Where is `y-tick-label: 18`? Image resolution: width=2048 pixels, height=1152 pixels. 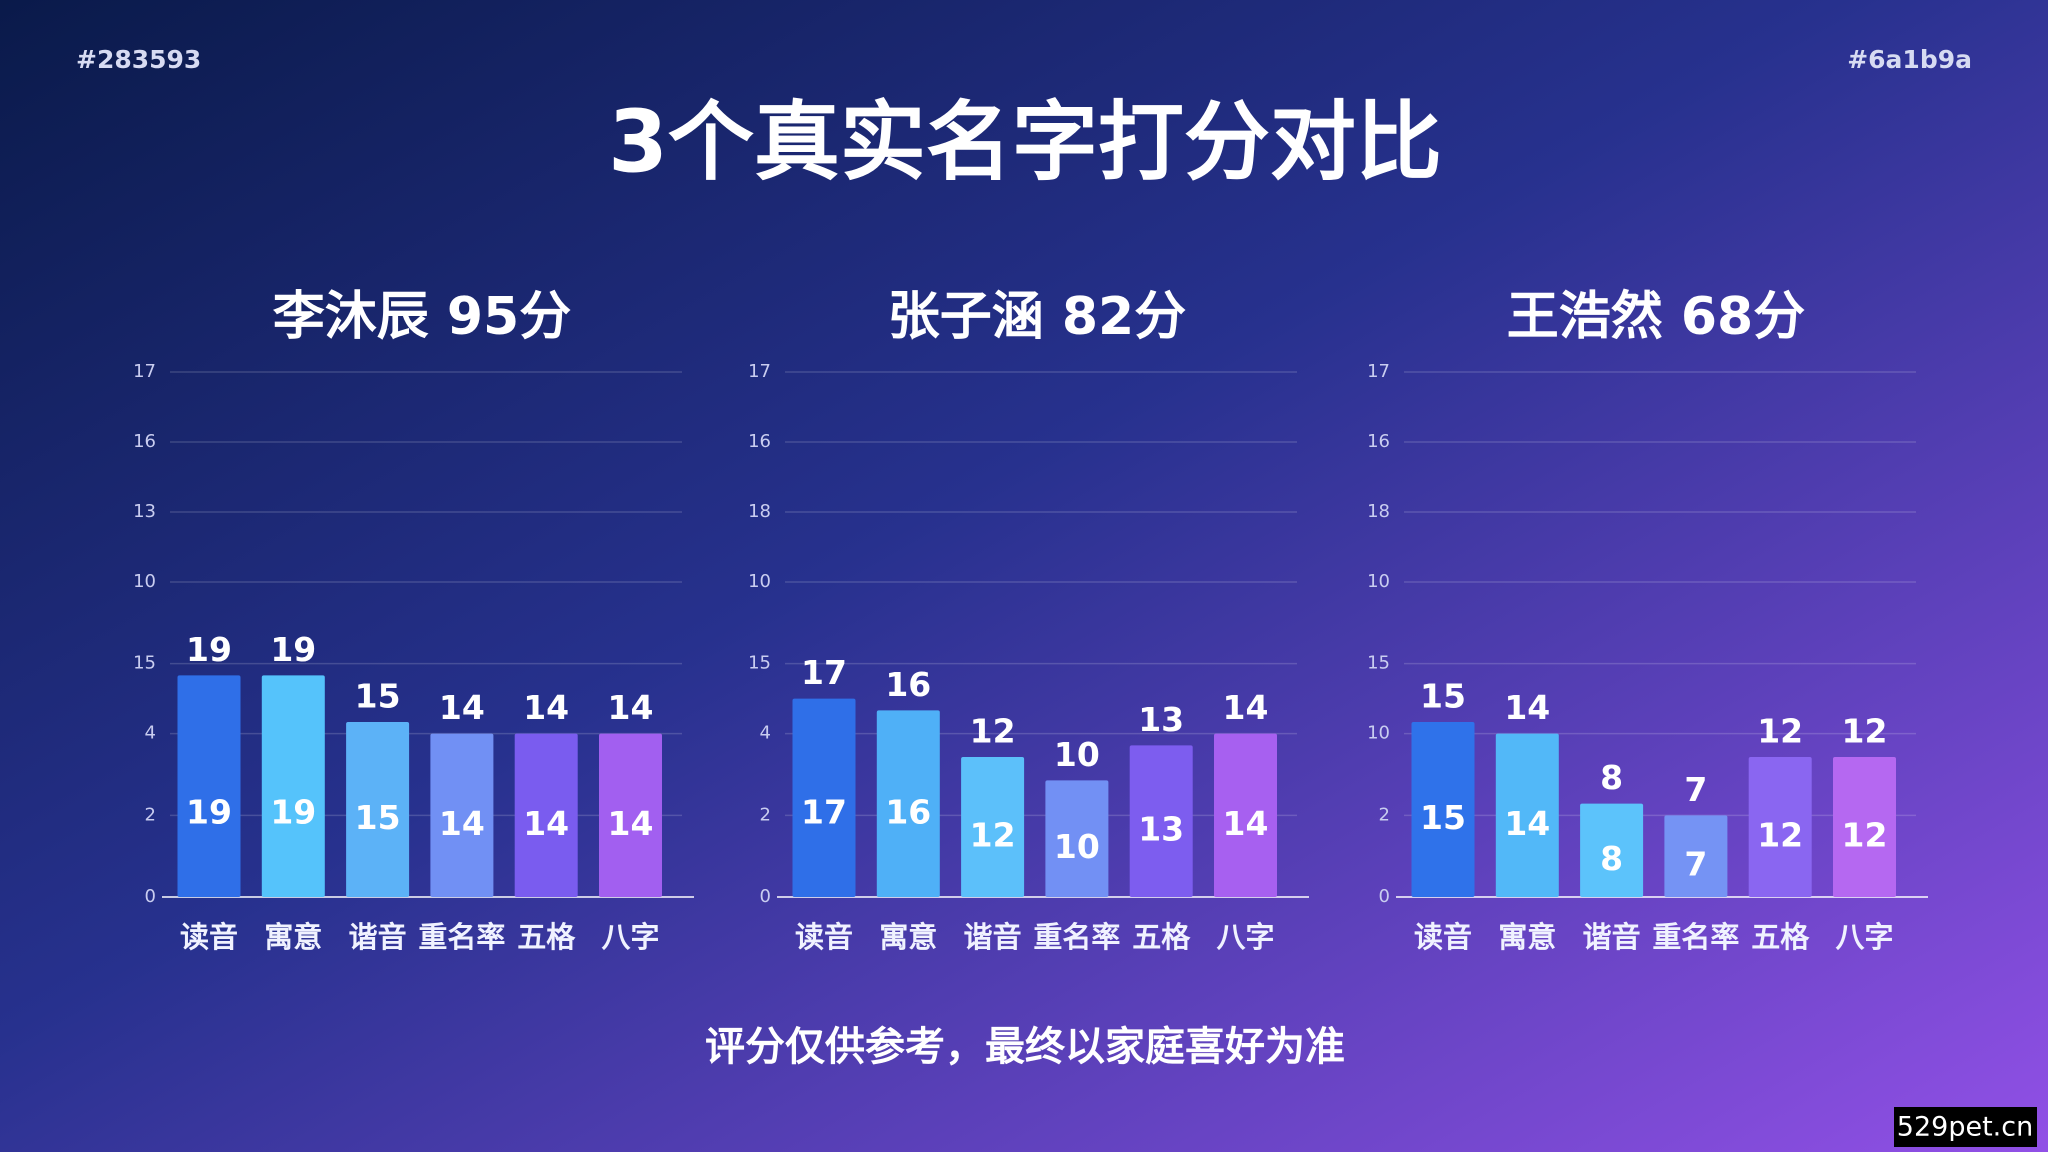 y-tick-label: 18 is located at coordinates (759, 511).